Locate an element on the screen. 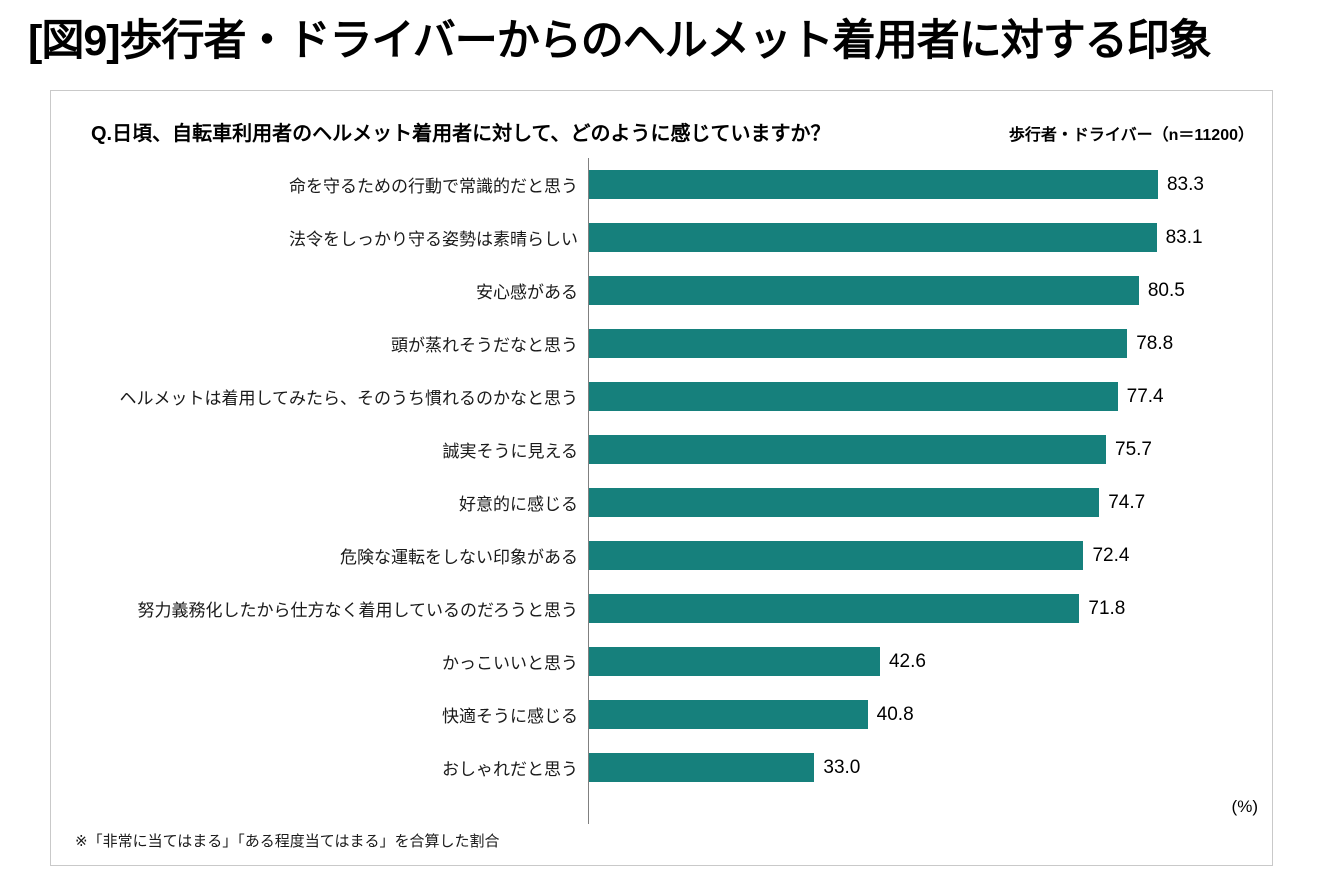 This screenshot has width=1323, height=871. bar-track: 72.4 is located at coordinates (930, 555).